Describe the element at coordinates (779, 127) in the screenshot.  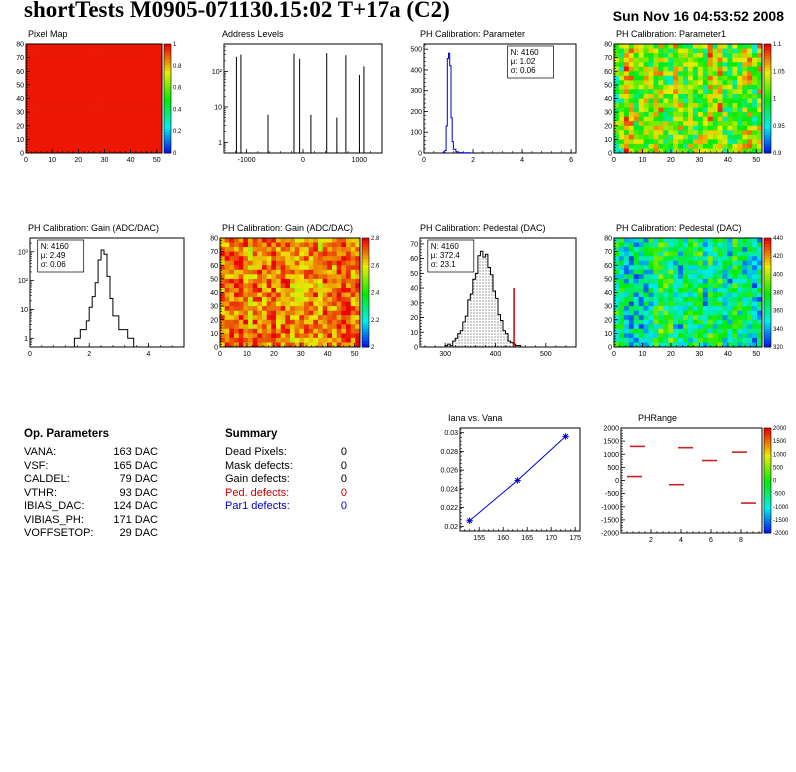
I see `svg-text: 0.95` at that location.